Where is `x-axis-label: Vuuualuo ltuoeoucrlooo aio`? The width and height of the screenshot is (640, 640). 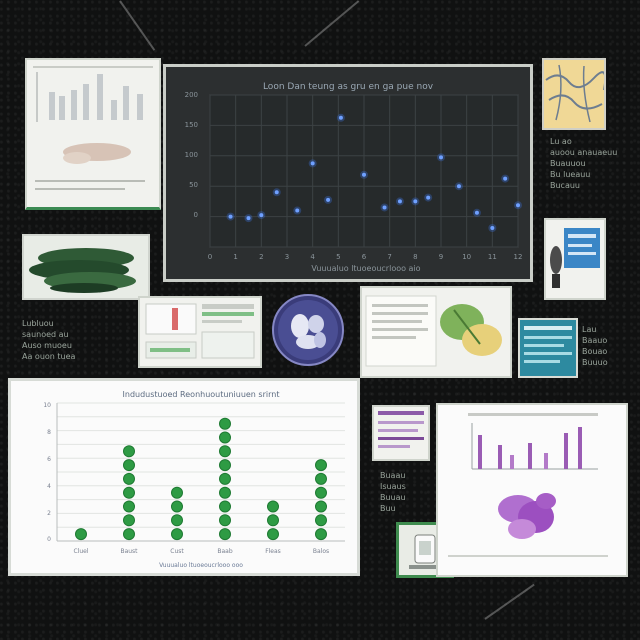
x-axis-label: Vuuualuo ltuoeoucrlooo aio is located at coordinates (365, 268).